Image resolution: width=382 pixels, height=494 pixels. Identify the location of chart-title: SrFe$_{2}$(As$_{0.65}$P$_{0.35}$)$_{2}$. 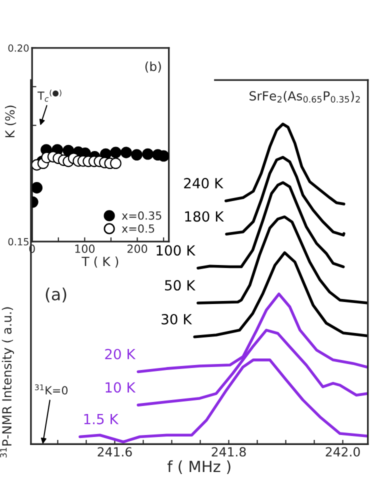
(305, 96).